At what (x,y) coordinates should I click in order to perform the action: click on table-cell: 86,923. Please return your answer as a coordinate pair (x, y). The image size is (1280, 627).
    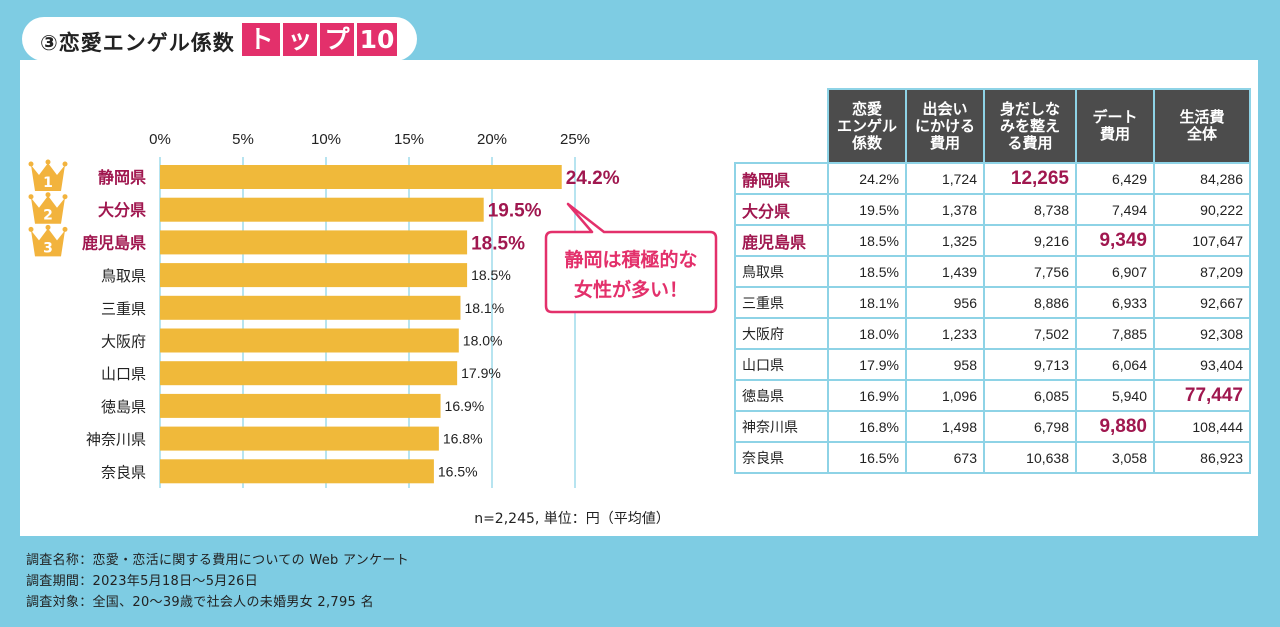
    Looking at the image, I should click on (1202, 457).